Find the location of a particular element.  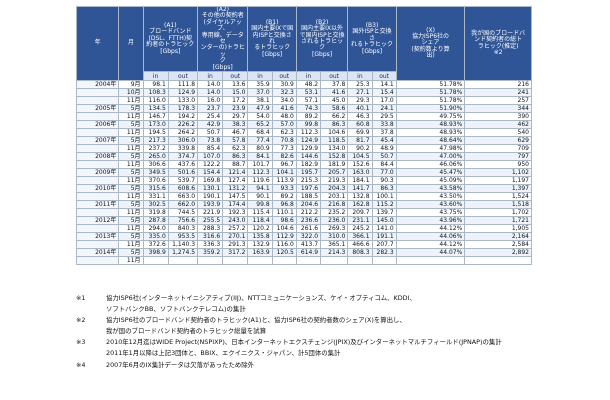

cell-b1-in: 90.1 is located at coordinates (260, 197).